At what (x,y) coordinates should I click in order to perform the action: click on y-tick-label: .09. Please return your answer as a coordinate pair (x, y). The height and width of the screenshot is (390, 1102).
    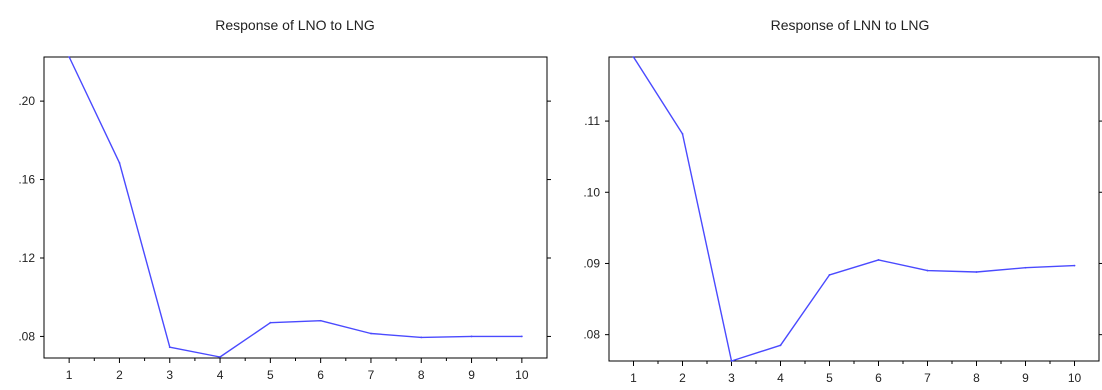
    Looking at the image, I should click on (591, 263).